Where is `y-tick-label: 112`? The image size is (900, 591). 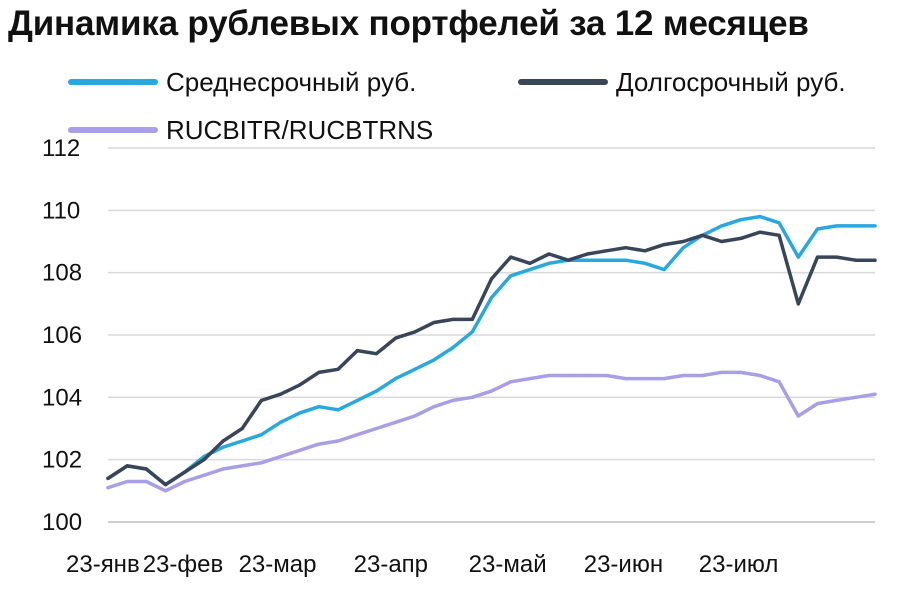
y-tick-label: 112 is located at coordinates (61, 148).